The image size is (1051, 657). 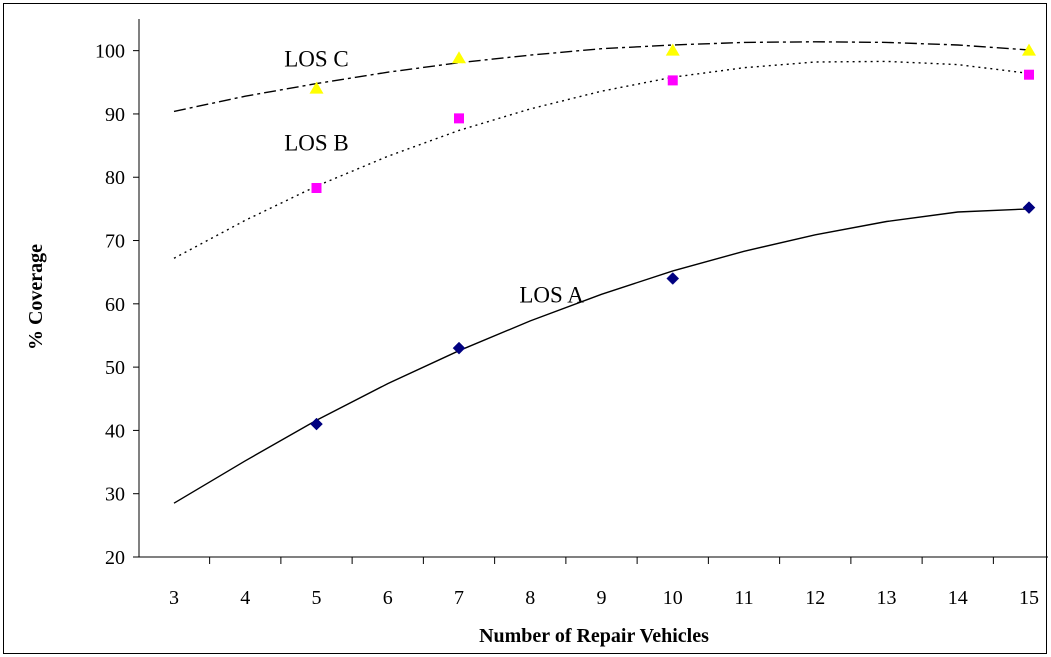 What do you see at coordinates (551, 295) in the screenshot?
I see `series-label-los-a: LOS A` at bounding box center [551, 295].